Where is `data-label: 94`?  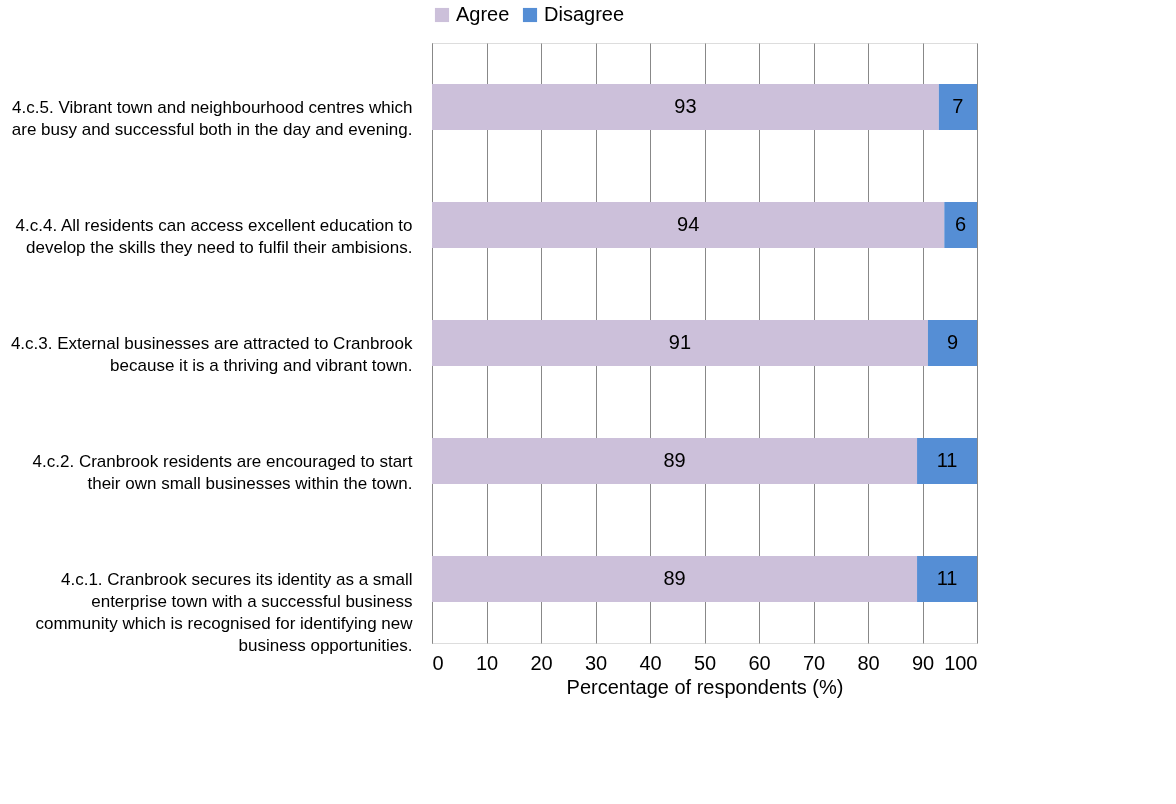 data-label: 94 is located at coordinates (688, 224).